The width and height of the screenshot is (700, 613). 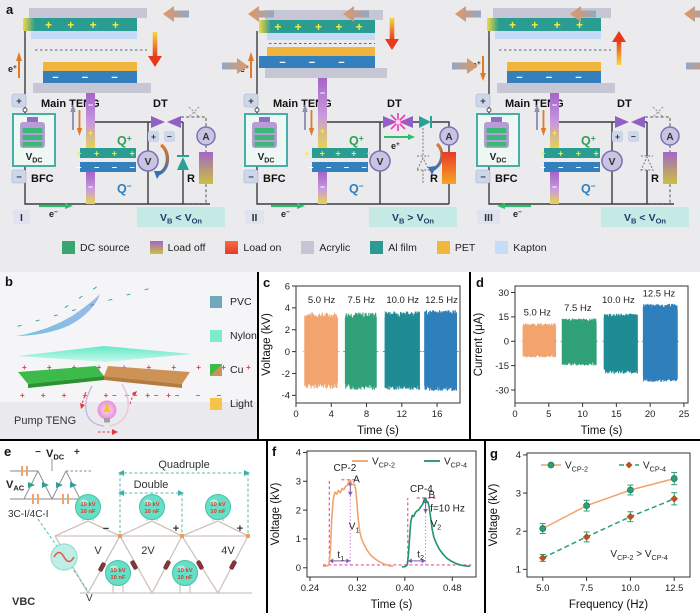 What do you see at coordinates (405, 588) in the screenshot?
I see `x-tick-label: 0.40` at bounding box center [405, 588].